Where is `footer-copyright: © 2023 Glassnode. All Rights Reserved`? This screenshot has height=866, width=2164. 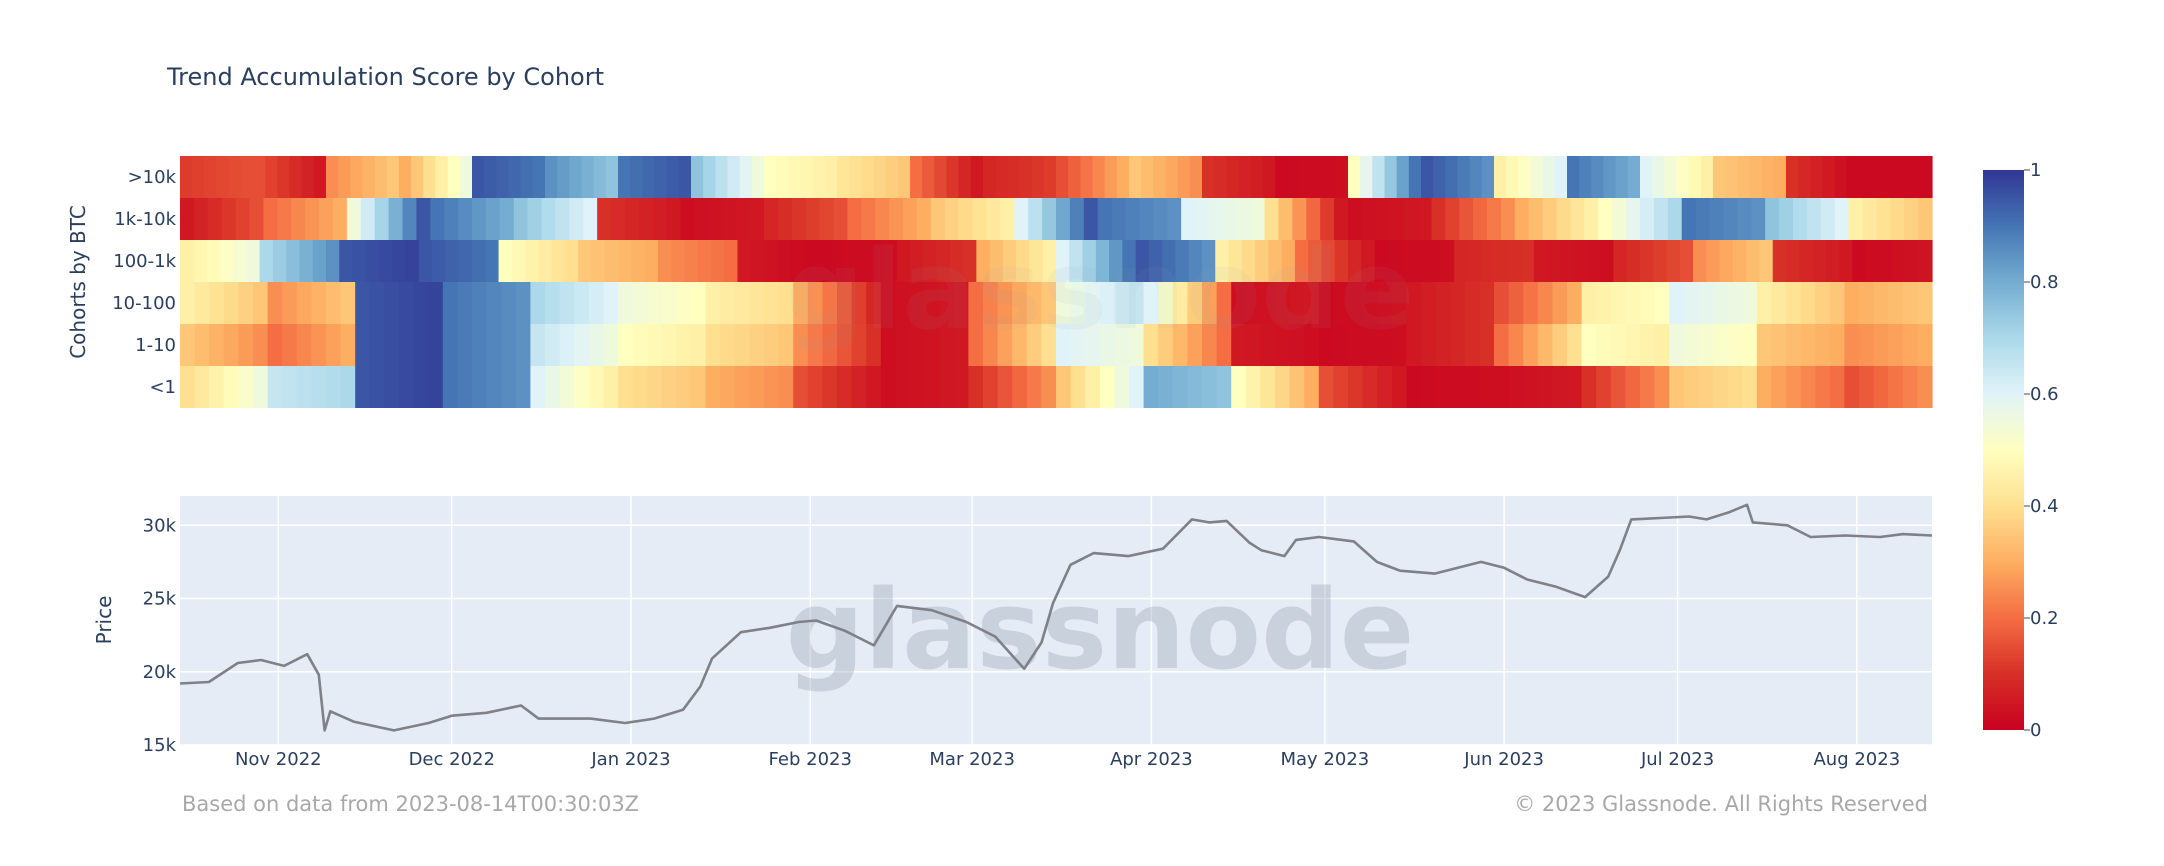
footer-copyright: © 2023 Glassnode. All Rights Reserved is located at coordinates (1721, 804).